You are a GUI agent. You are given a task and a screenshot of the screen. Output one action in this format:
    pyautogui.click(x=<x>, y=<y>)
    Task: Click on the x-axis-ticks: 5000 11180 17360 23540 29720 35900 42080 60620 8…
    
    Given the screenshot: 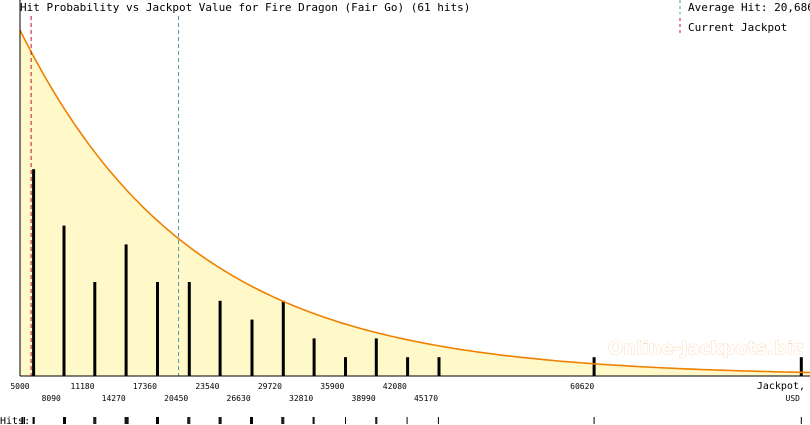 What is the action you would take?
    pyautogui.click(x=302, y=392)
    